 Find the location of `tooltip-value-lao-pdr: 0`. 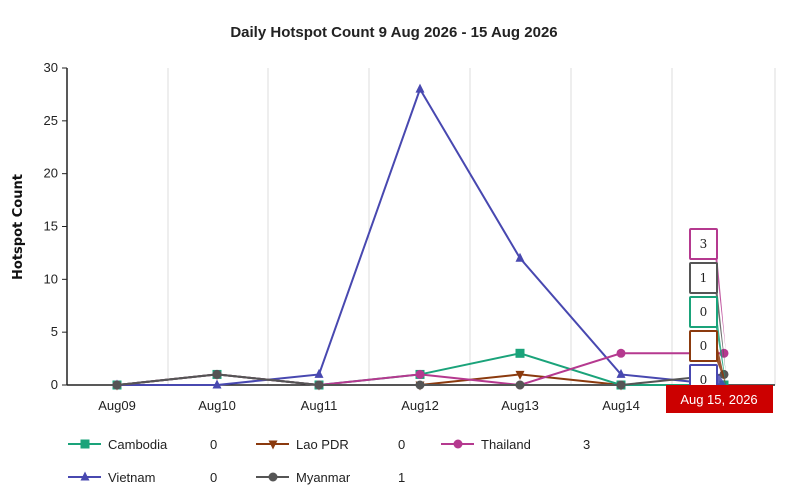

tooltip-value-lao-pdr: 0 is located at coordinates (704, 346).